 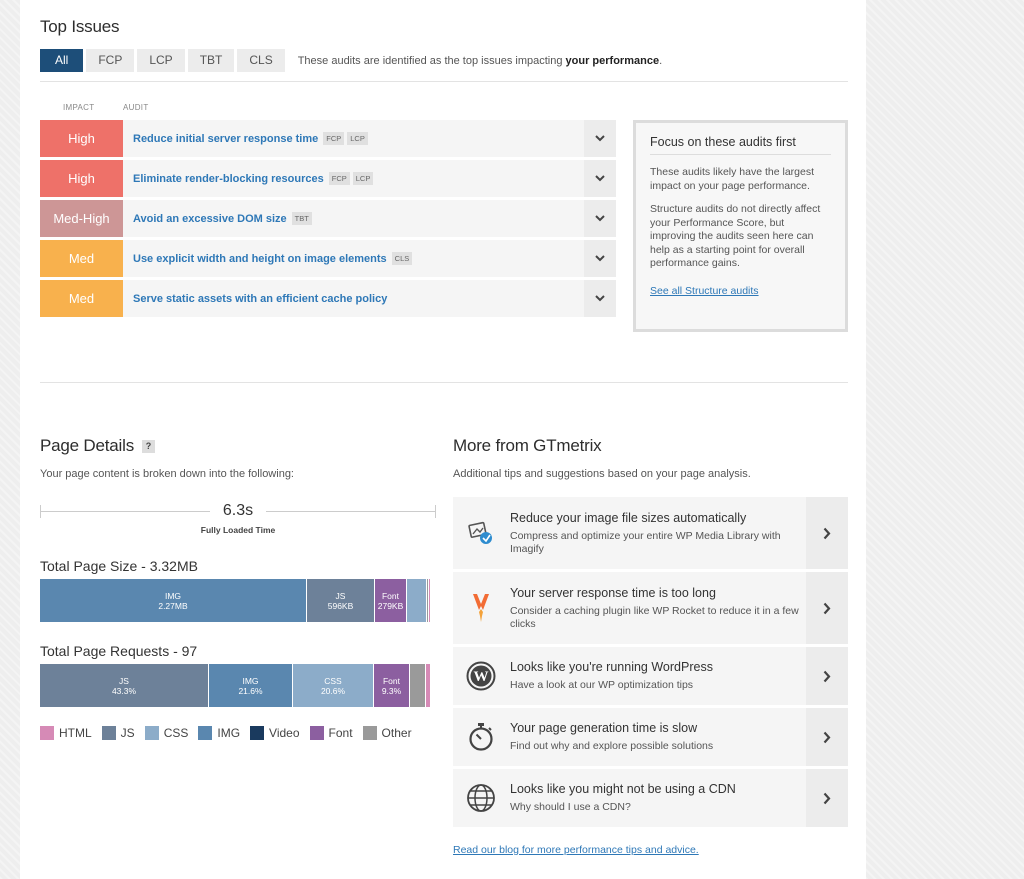 What do you see at coordinates (250, 690) in the screenshot?
I see `bar-segment-value: 21.6%` at bounding box center [250, 690].